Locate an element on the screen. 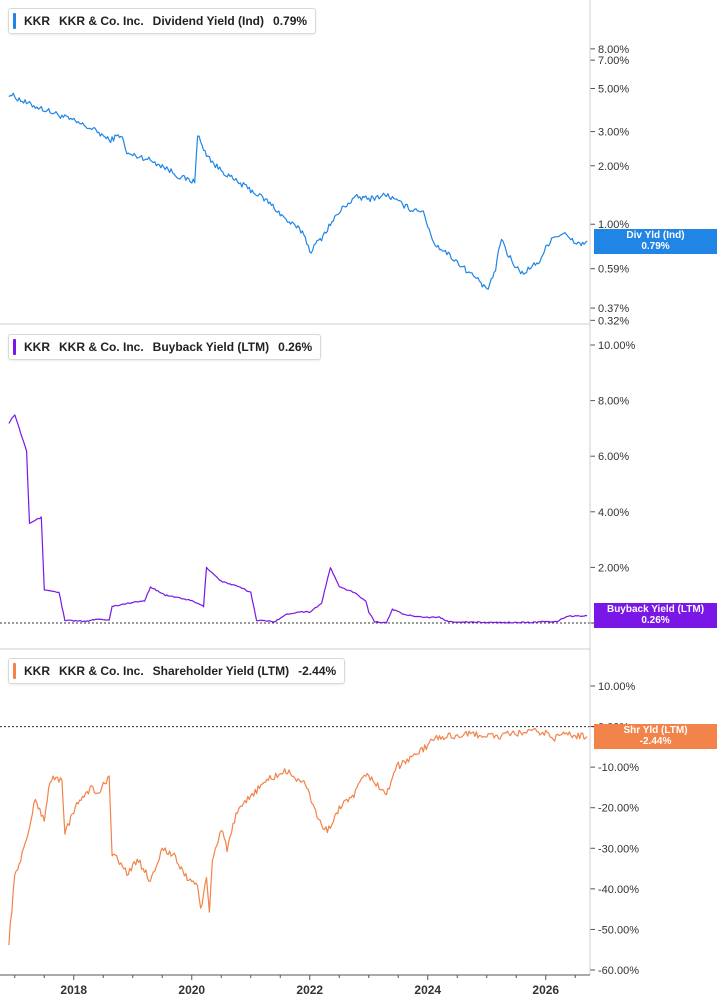 This screenshot has height=1005, width=717. tag-label: Shr Yld (LTM) is located at coordinates (655, 730).